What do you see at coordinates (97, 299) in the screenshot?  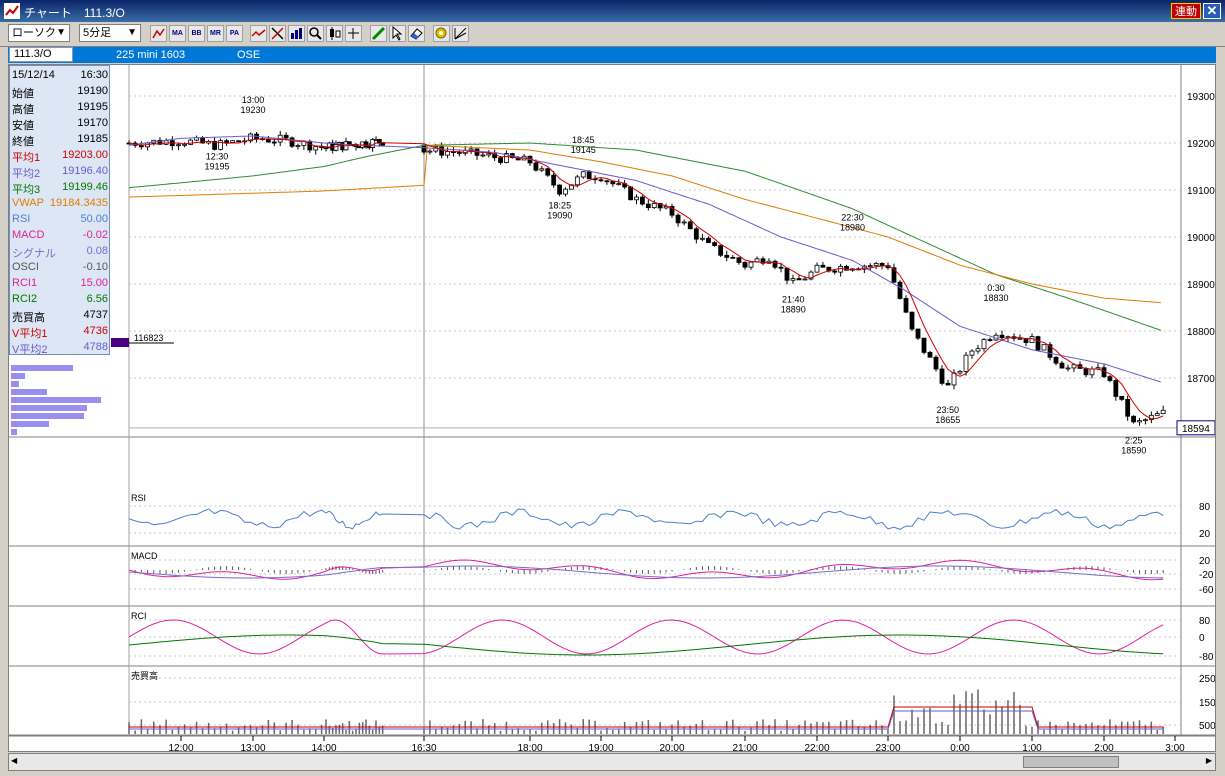 I see `data-row-value: 6.56` at bounding box center [97, 299].